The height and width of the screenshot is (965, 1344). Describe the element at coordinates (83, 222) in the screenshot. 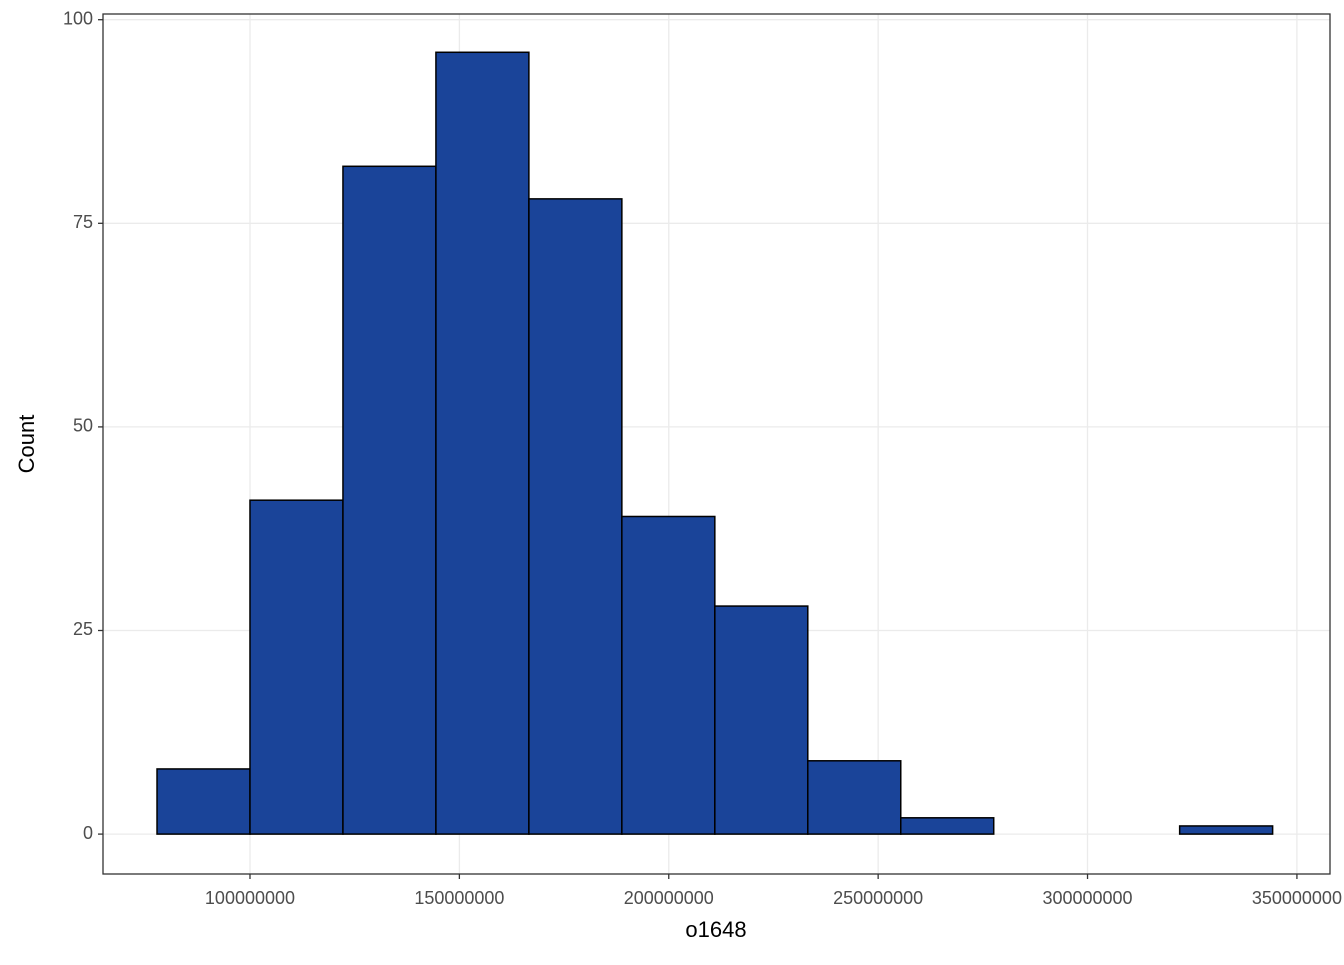

I see `y-tick-label: 75` at that location.